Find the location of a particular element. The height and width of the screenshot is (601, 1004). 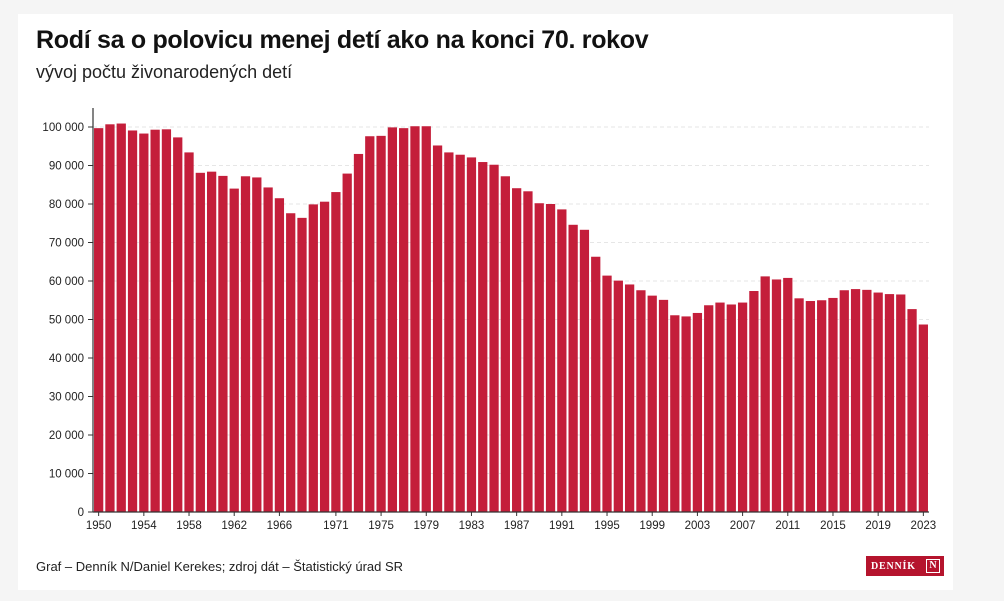

x-tick-label: 1975 is located at coordinates (381, 526).